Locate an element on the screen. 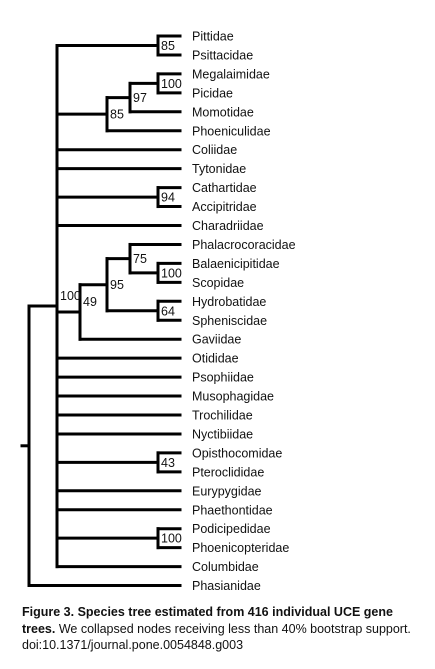  taxon-label: Phoenicopteridae is located at coordinates (240, 548).